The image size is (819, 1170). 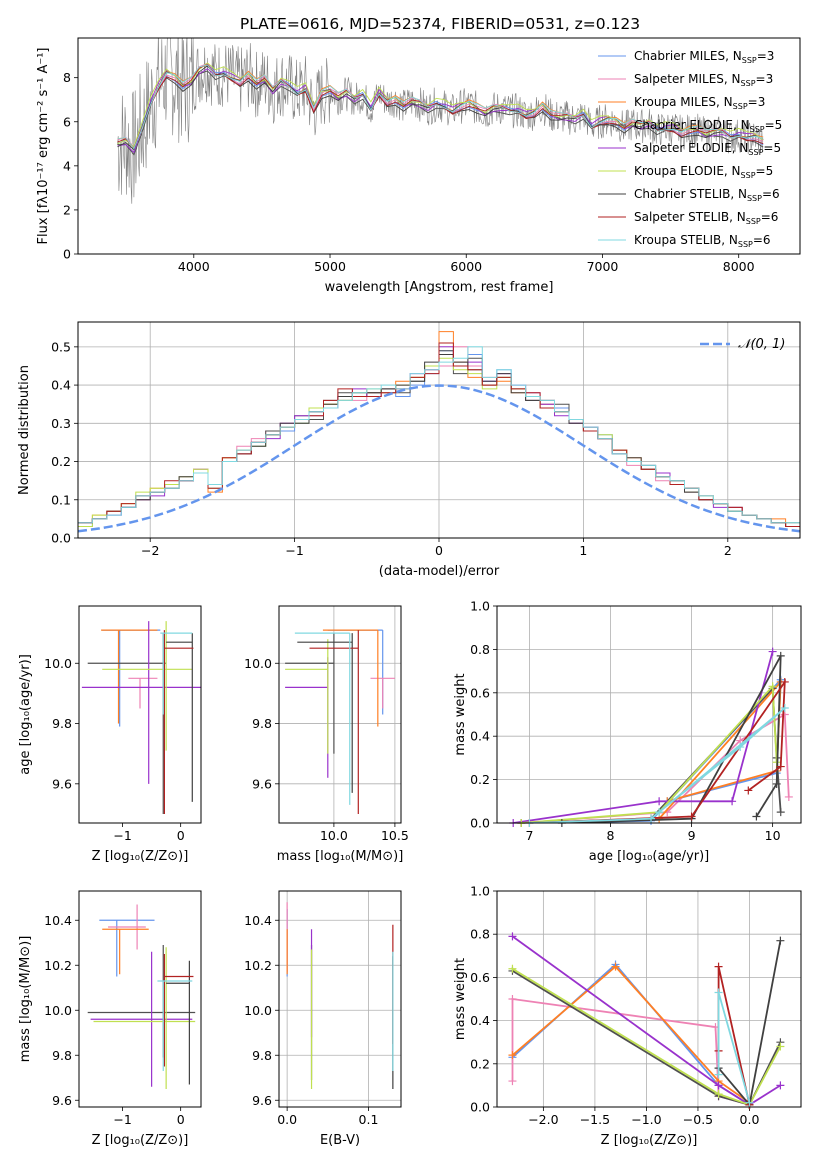 I want to click on y-tick-label: 0.4, so click(x=480, y=736).